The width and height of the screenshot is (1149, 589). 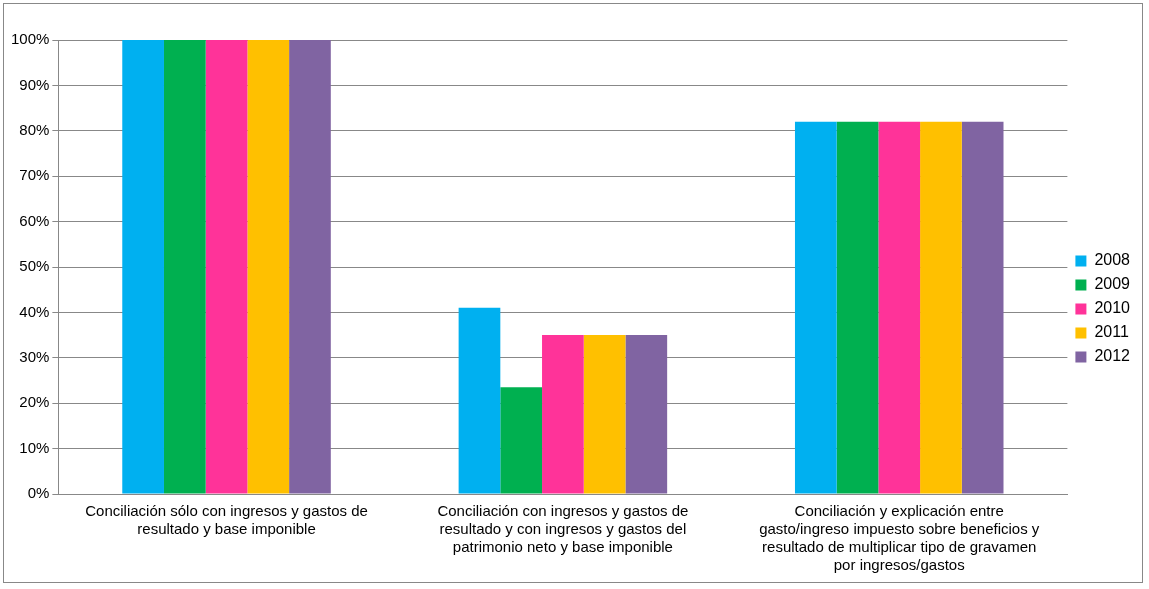 What do you see at coordinates (34, 84) in the screenshot?
I see `y-tick-label: 90%` at bounding box center [34, 84].